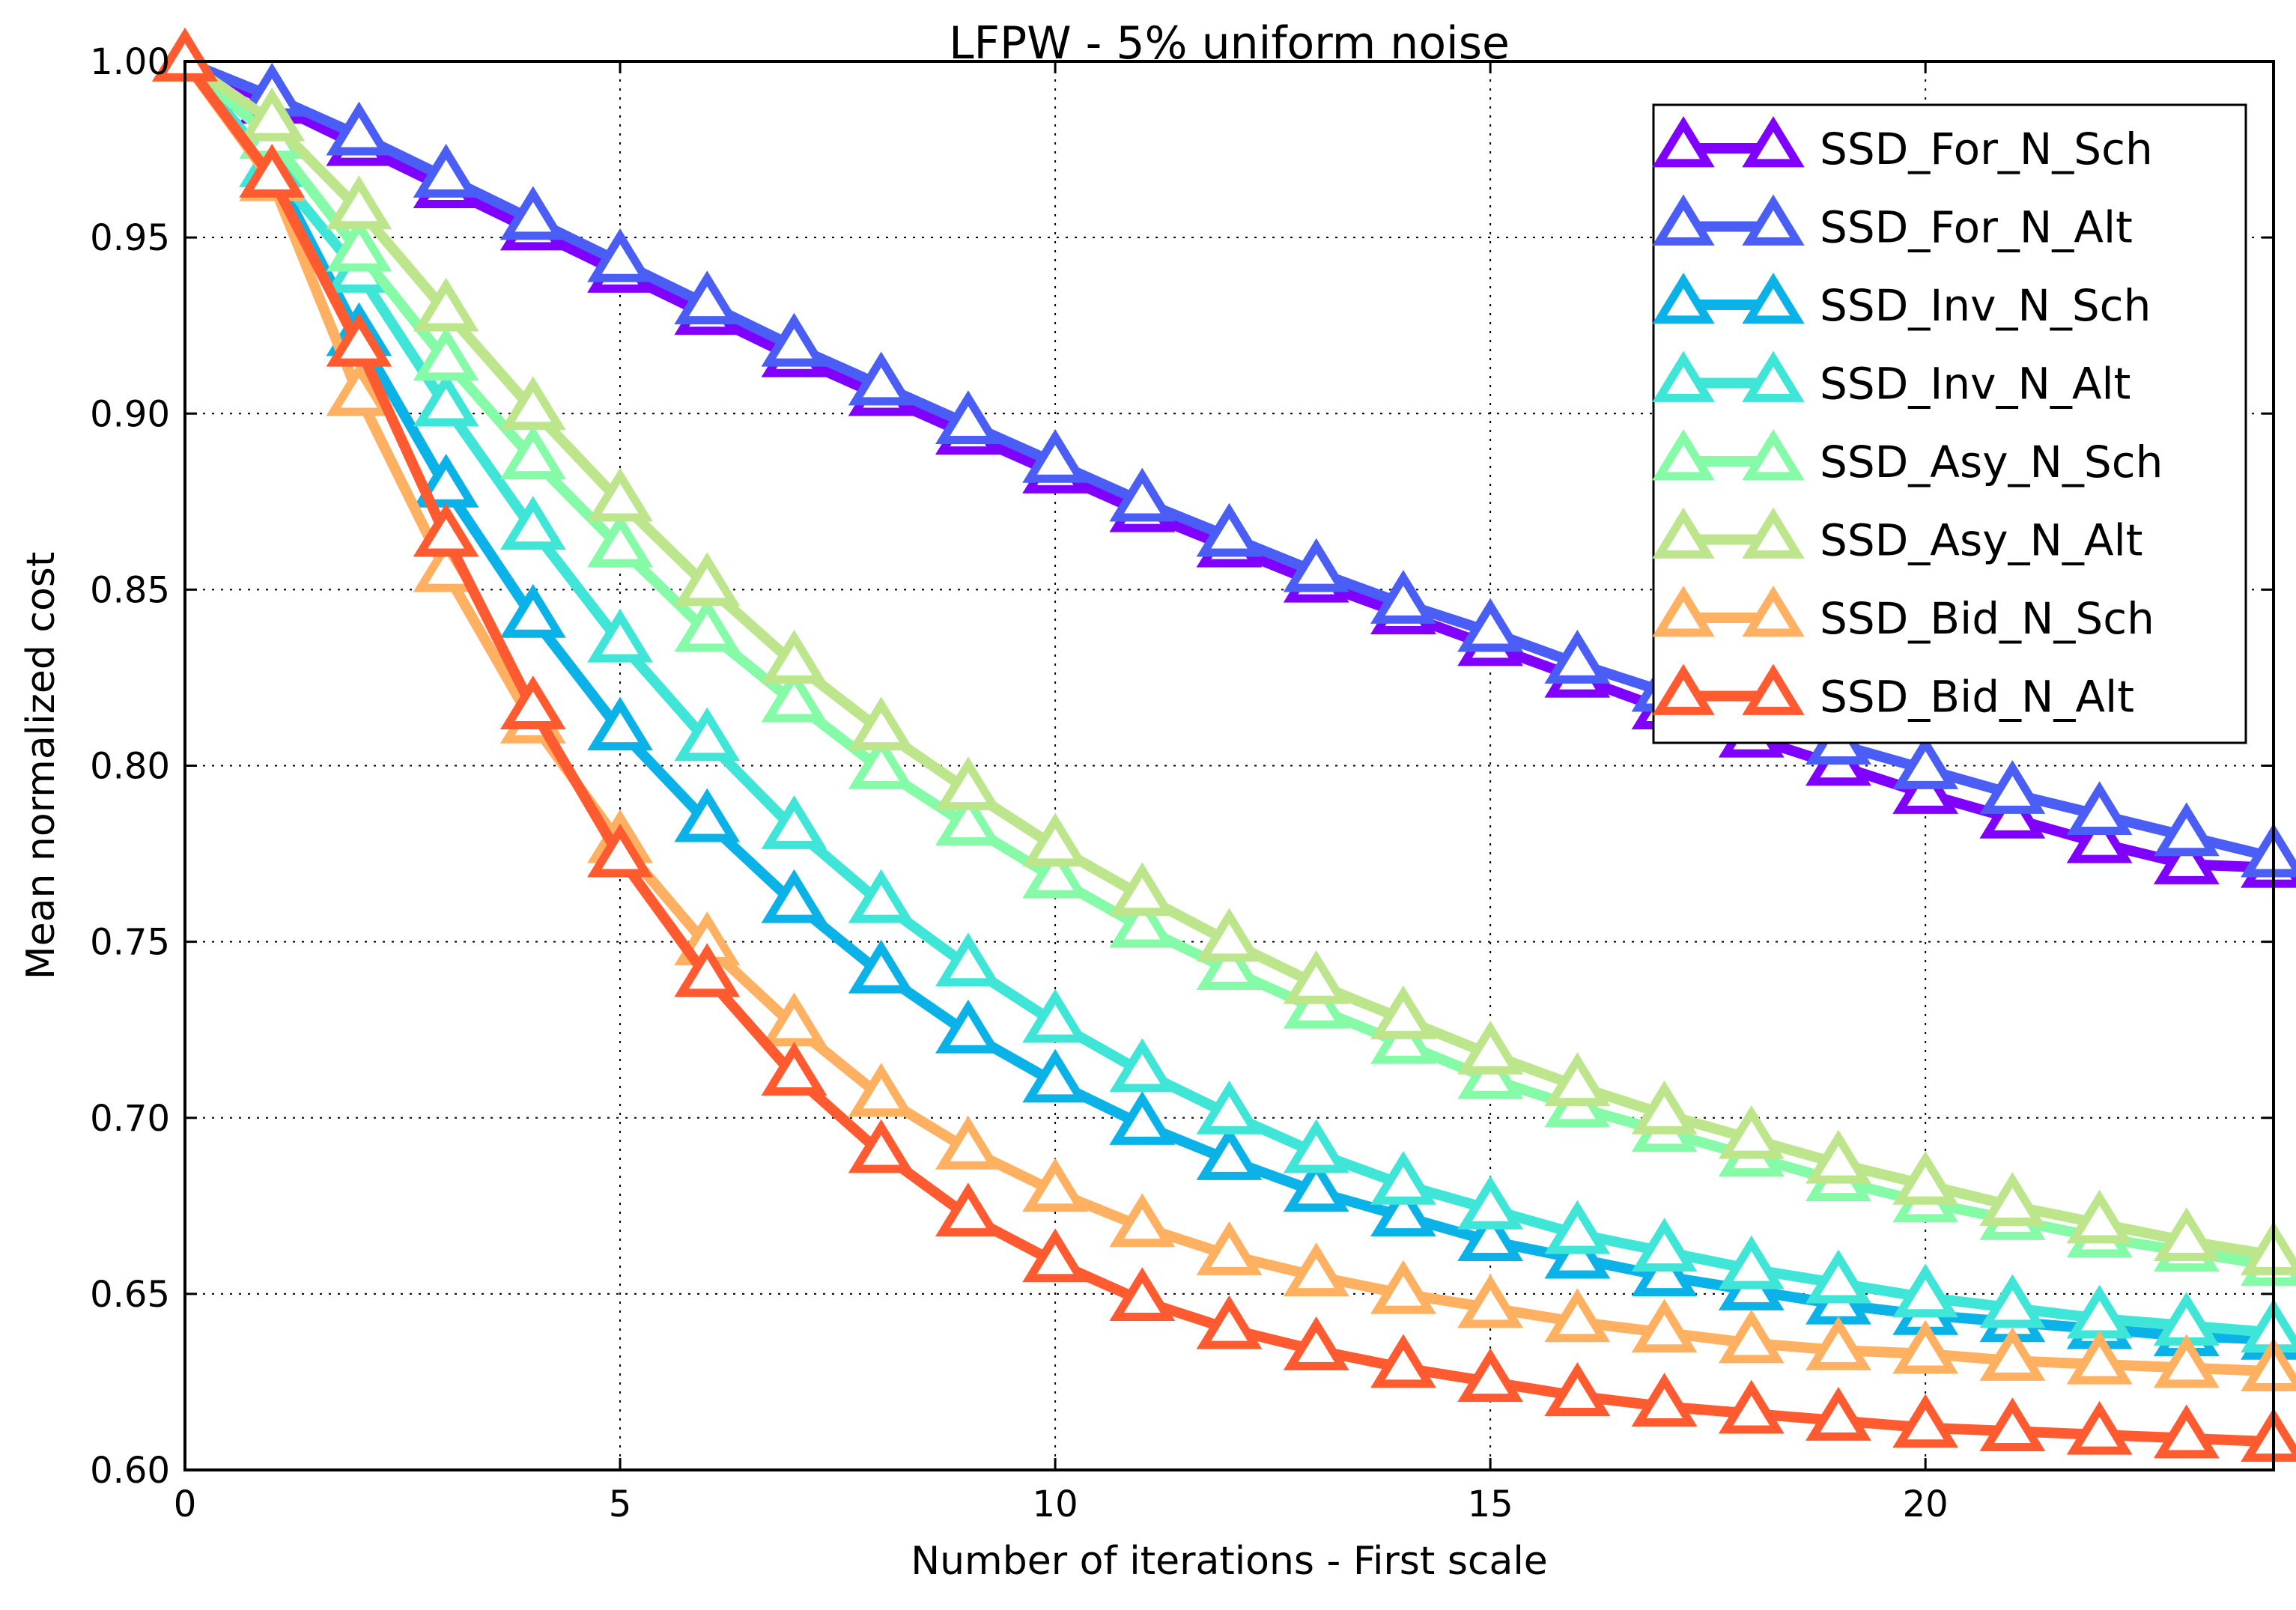 This screenshot has height=1610, width=2296. I want to click on legend-item: SSD_Bid_N_Sch, so click(1903, 615).